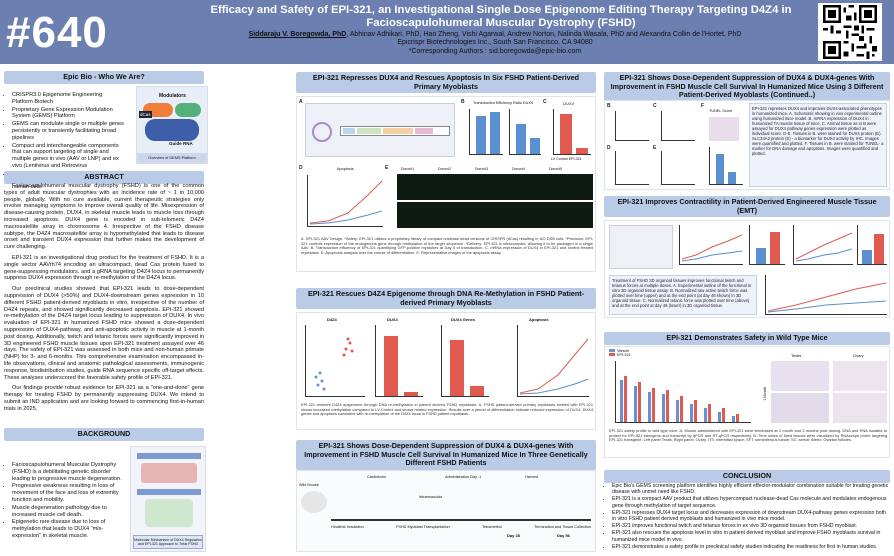  I want to click on donor-label-row: Donor#1 Donor#2 Donor#3 Donor#4 Donor#5, so click(481, 169).